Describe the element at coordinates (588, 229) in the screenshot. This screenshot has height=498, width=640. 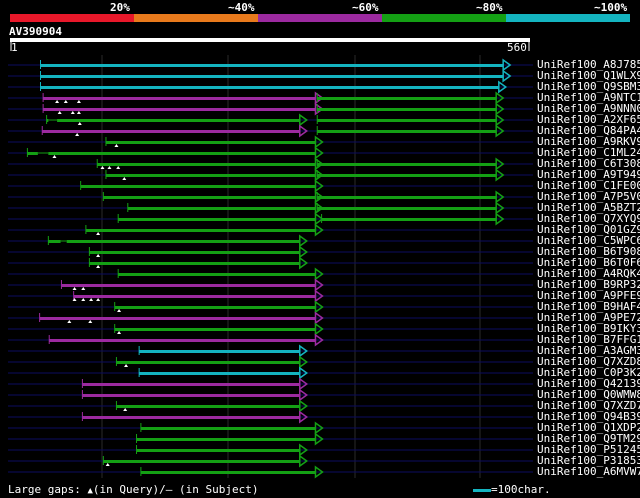
I see `hit-label: UniRef100_Q01GZ9` at that location.